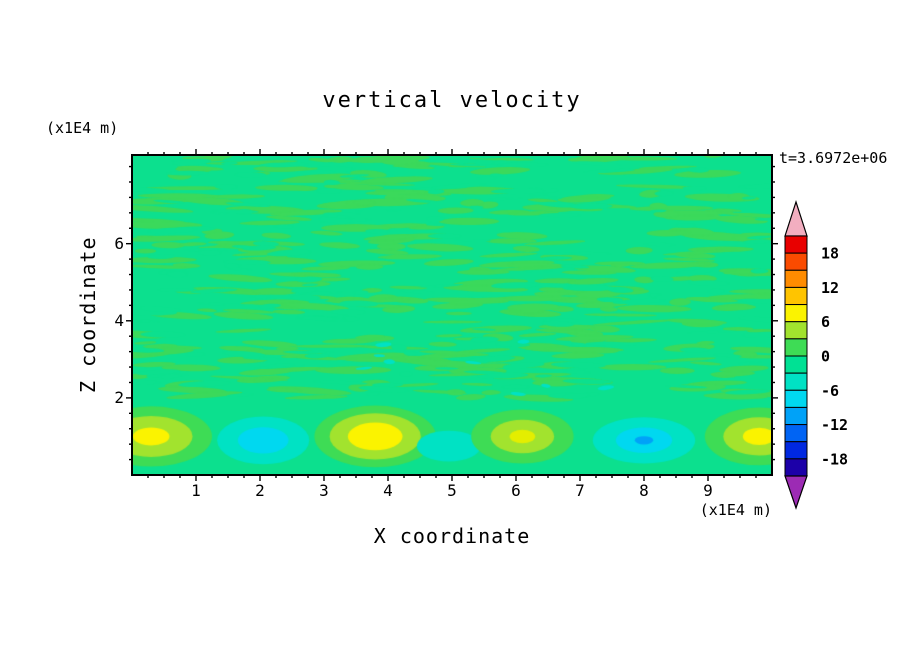  Describe the element at coordinates (324, 490) in the screenshot. I see `x-tick-label: 3` at that location.